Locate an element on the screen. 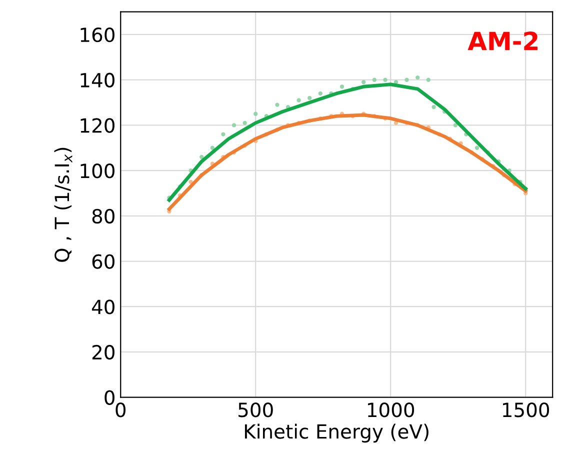  y-tick-label: 80 is located at coordinates (103, 216).